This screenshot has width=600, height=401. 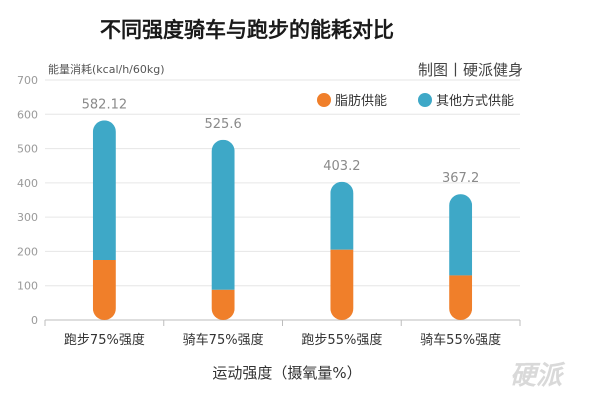 What do you see at coordinates (27, 183) in the screenshot?
I see `y-tick-label: 400` at bounding box center [27, 183].